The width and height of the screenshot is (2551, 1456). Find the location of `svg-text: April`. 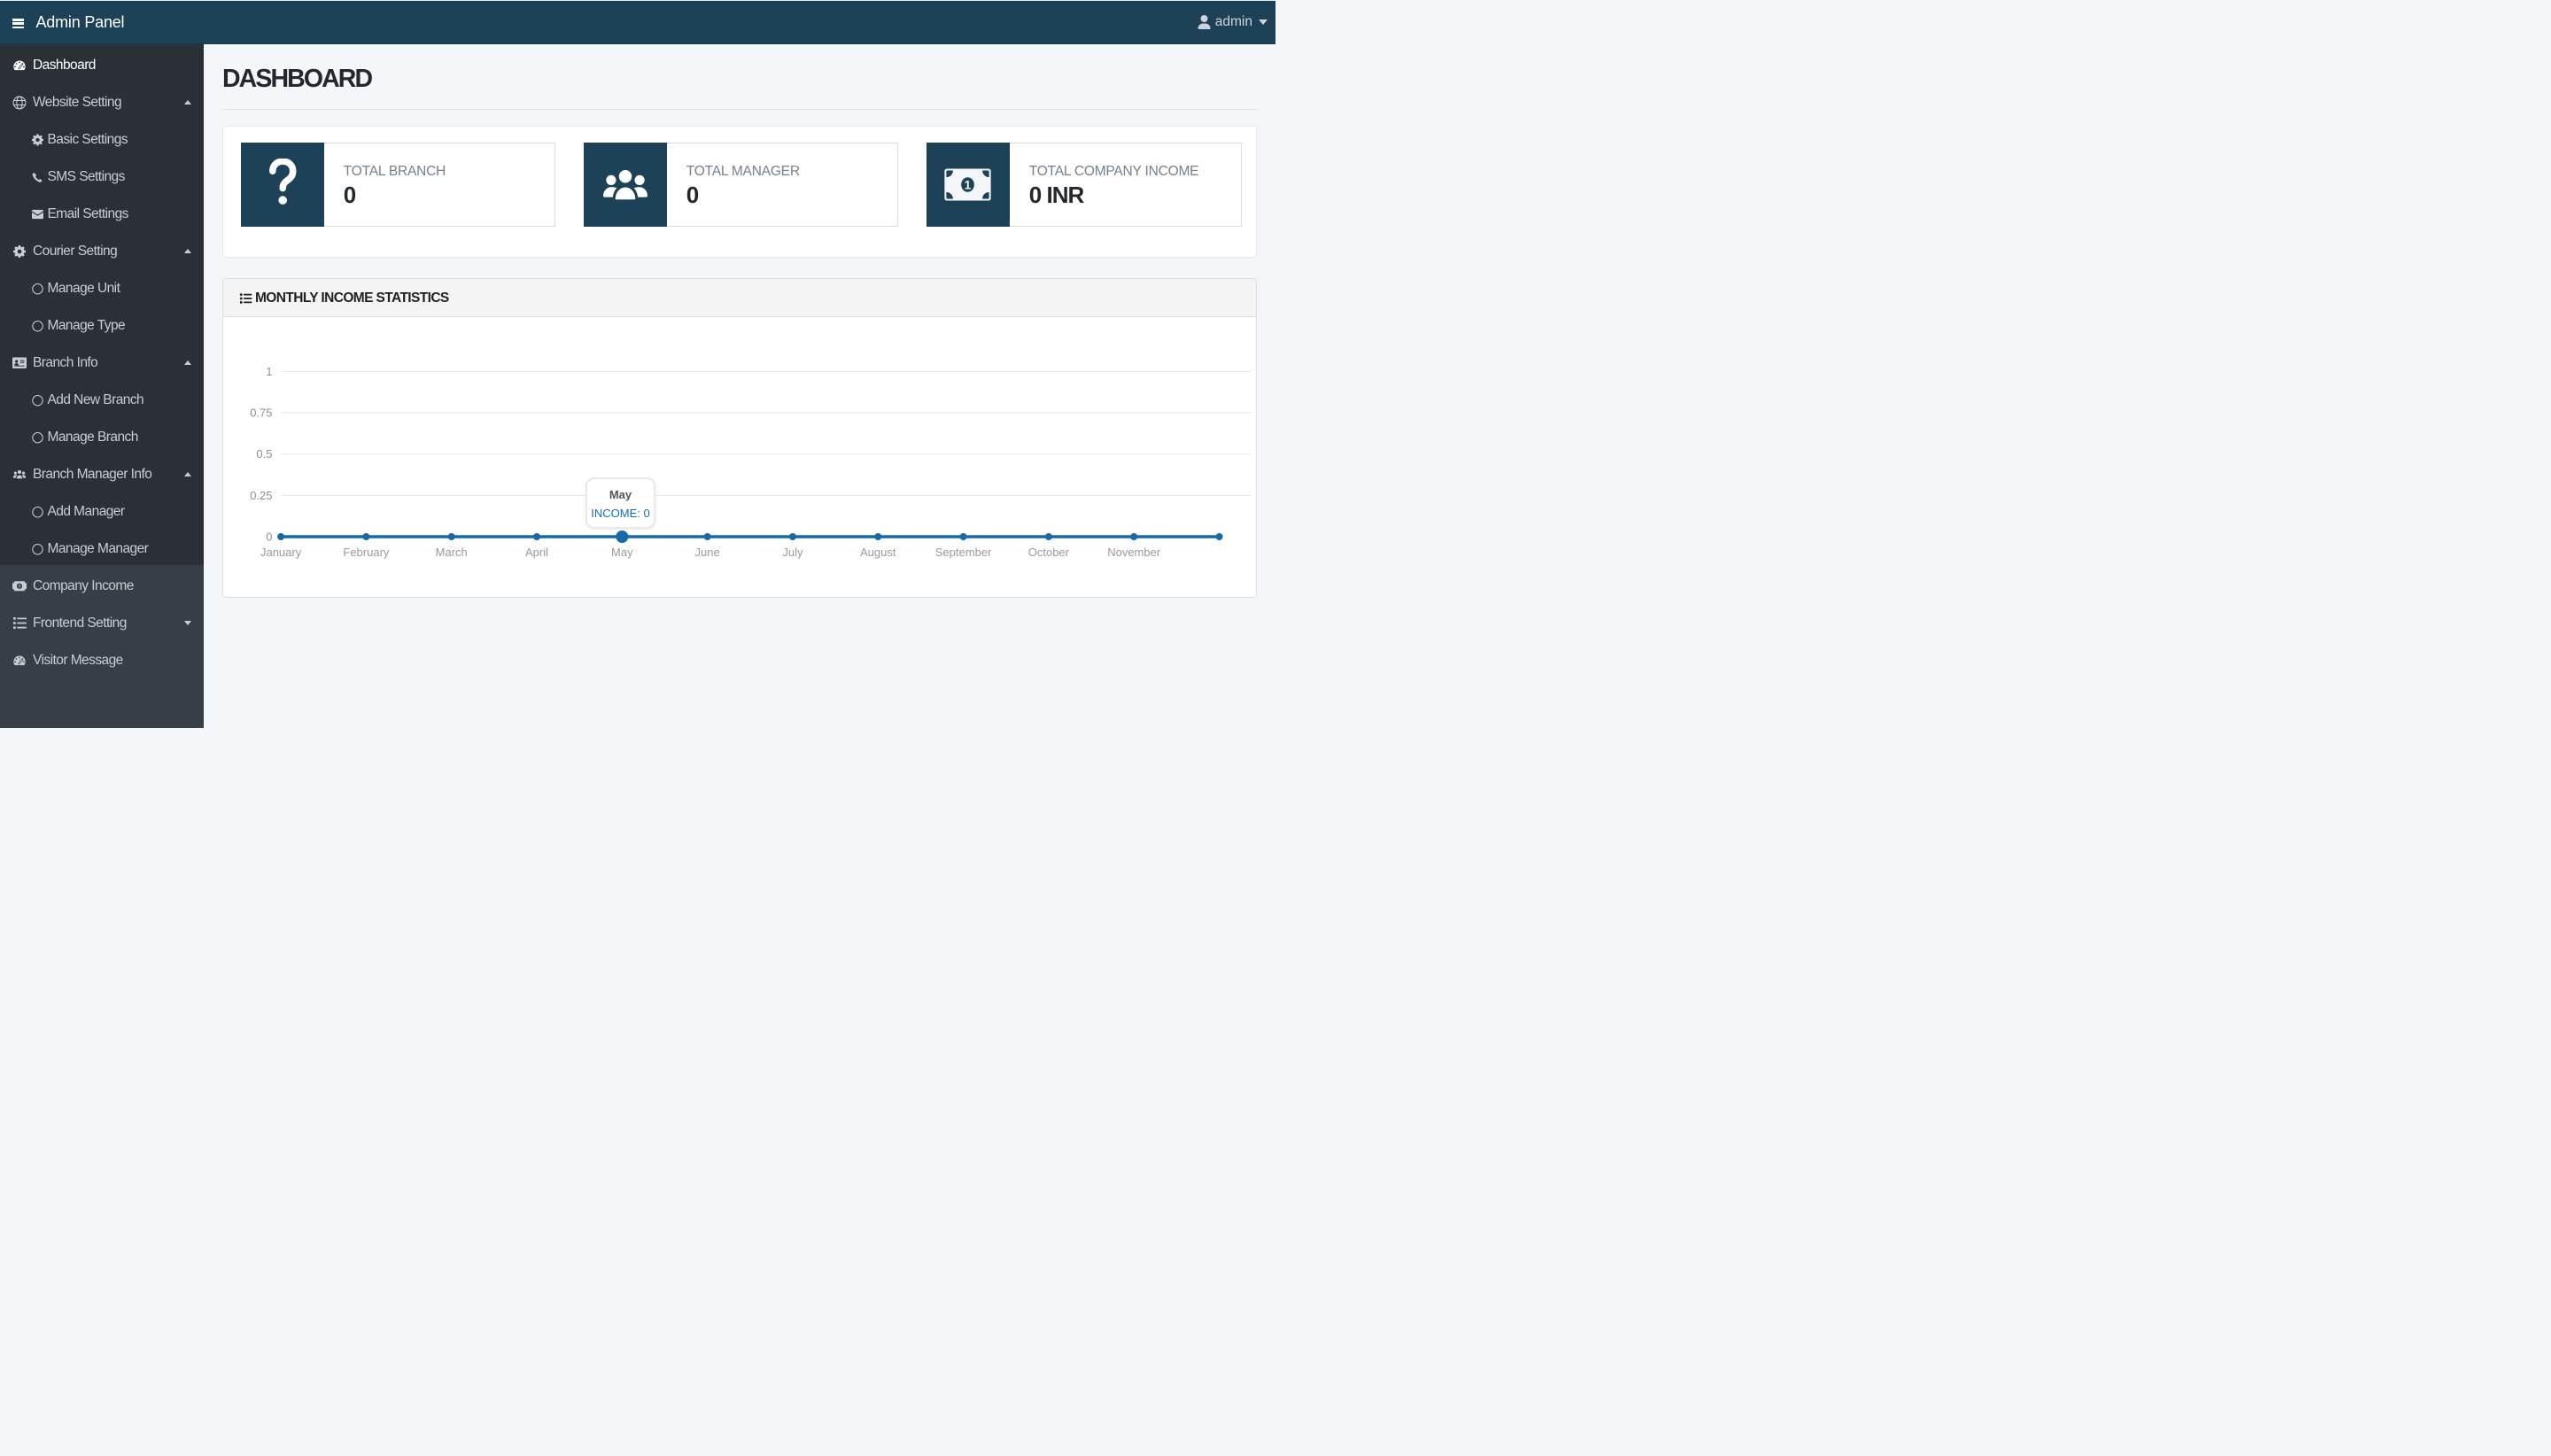

svg-text: April is located at coordinates (537, 553).